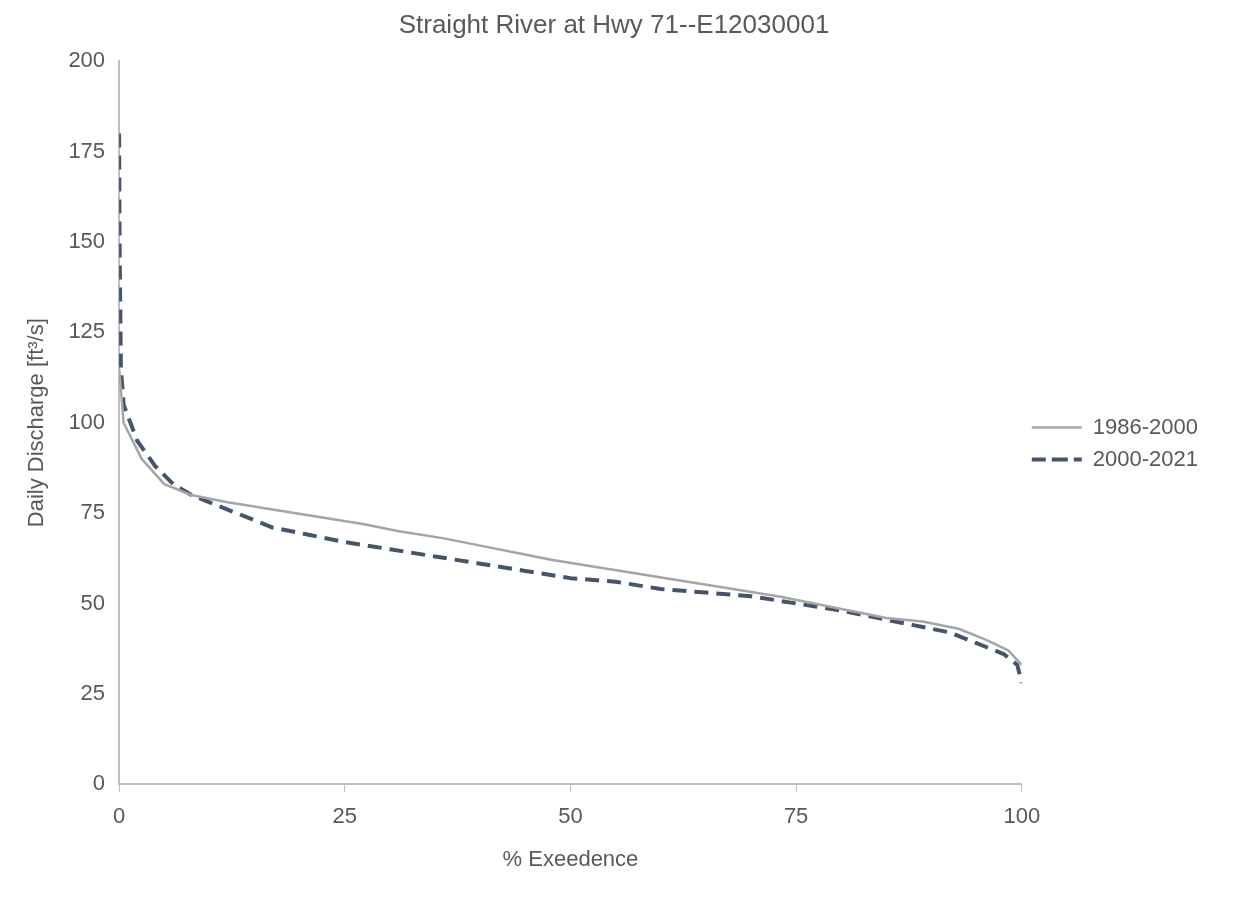 This screenshot has width=1238, height=897. Describe the element at coordinates (87, 241) in the screenshot. I see `y-tick-label: 150` at that location.